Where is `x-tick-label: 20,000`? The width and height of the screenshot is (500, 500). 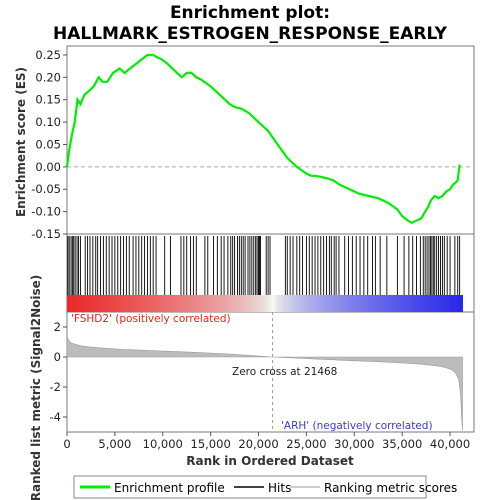
x-tick-label: 20,000 is located at coordinates (258, 444).